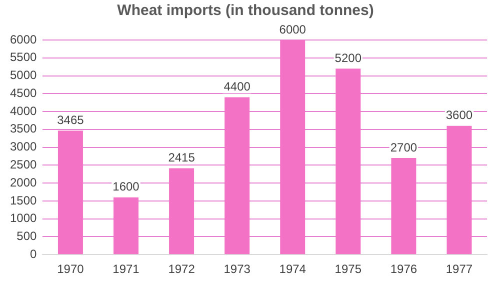 The image size is (495, 289). I want to click on y-tick-label: 4000, so click(24, 111).